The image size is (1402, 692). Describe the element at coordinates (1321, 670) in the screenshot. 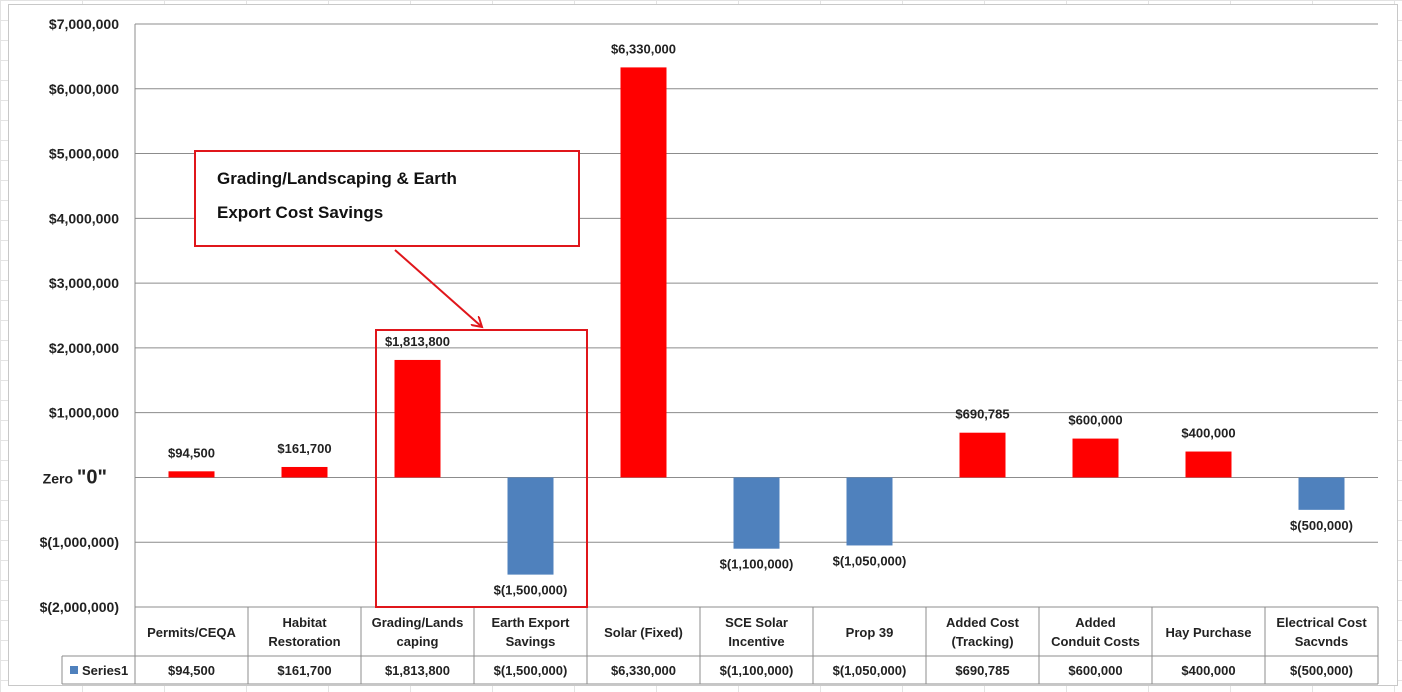

I see `table-value: $(500,000)` at that location.